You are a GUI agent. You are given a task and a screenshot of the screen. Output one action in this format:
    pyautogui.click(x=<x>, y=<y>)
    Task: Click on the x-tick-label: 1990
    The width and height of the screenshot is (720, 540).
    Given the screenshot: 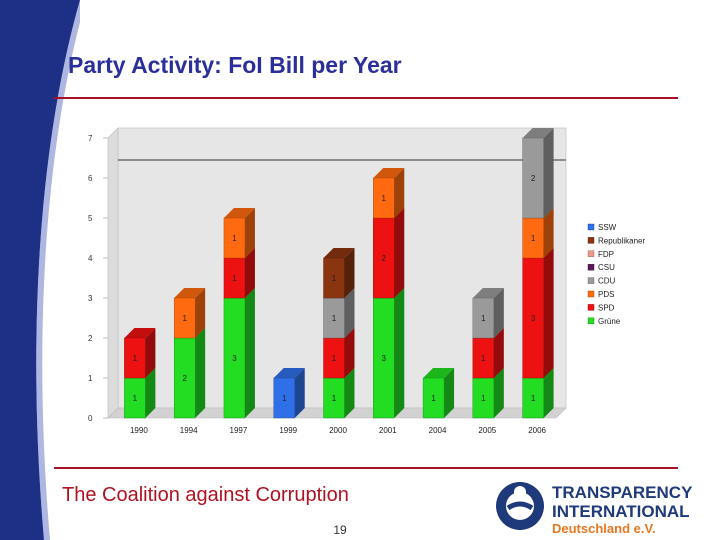 What is the action you would take?
    pyautogui.click(x=139, y=430)
    